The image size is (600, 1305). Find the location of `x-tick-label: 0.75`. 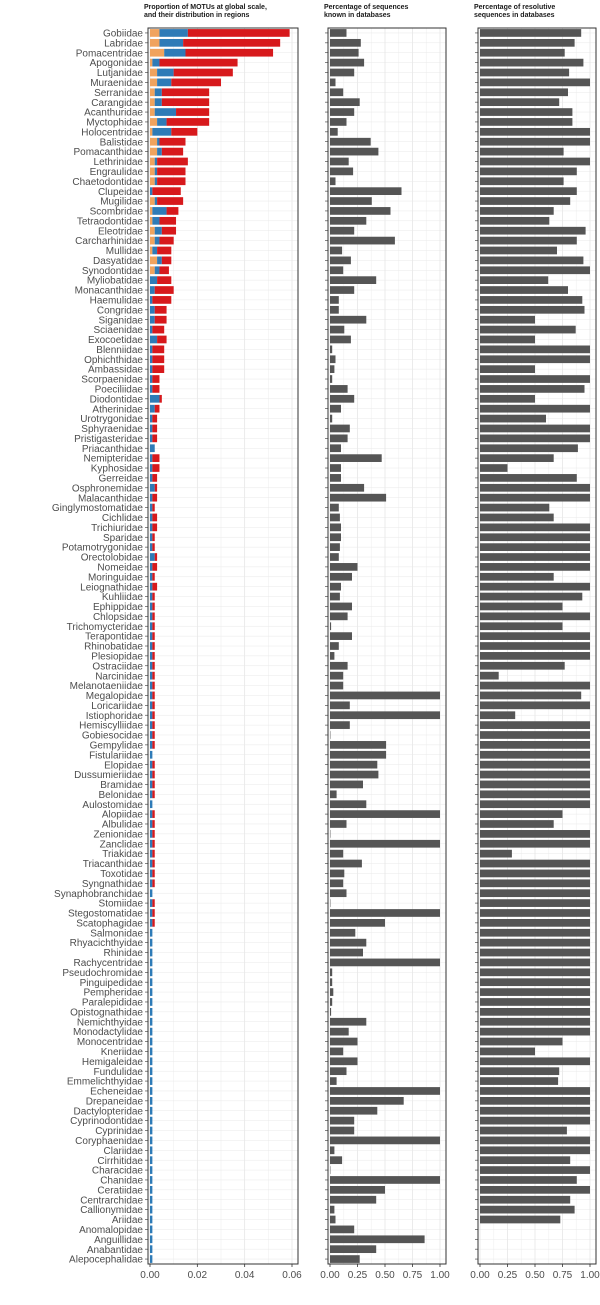

x-tick-label: 0.75 is located at coordinates (563, 1275).